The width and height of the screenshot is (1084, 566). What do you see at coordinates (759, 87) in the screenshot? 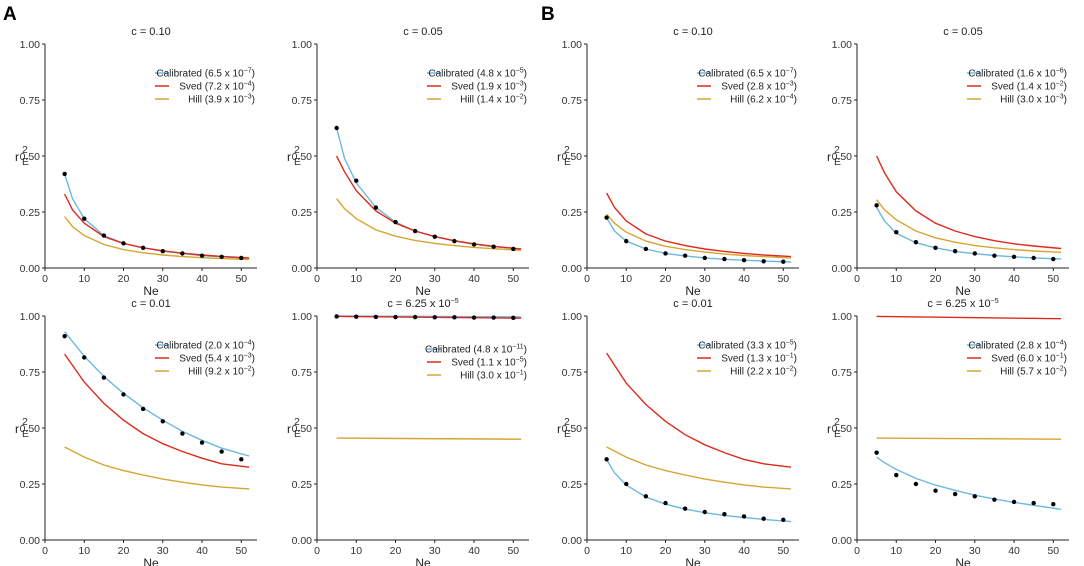
I see `legend-label-sved: Sved (2.8 x 10−3)` at bounding box center [759, 87].